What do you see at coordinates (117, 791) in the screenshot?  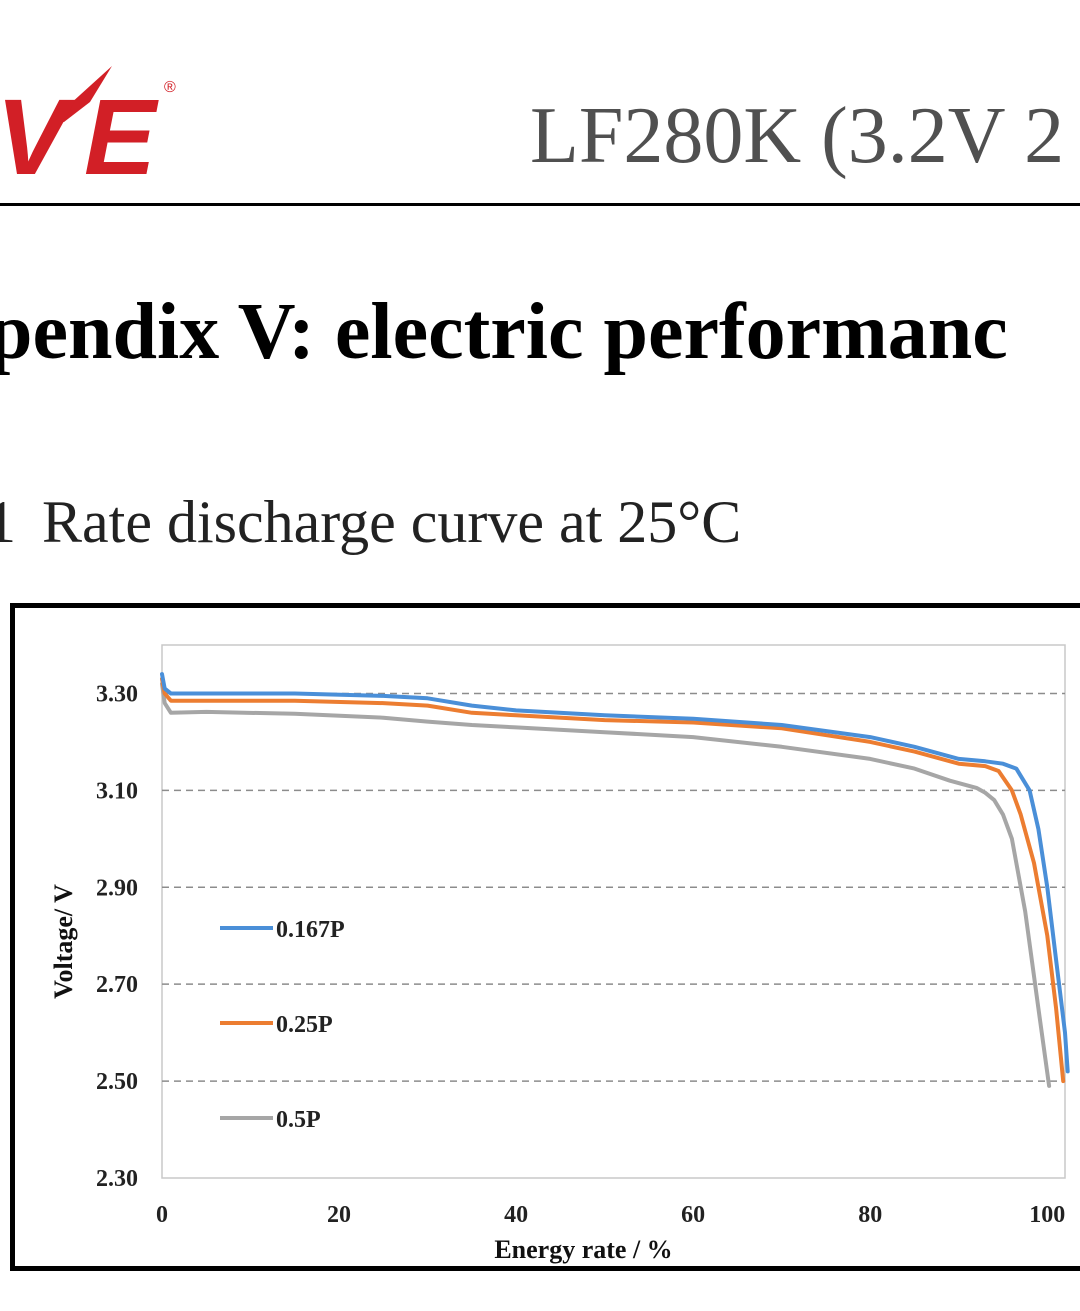 I see `y-tick-label: 3.10` at bounding box center [117, 791].